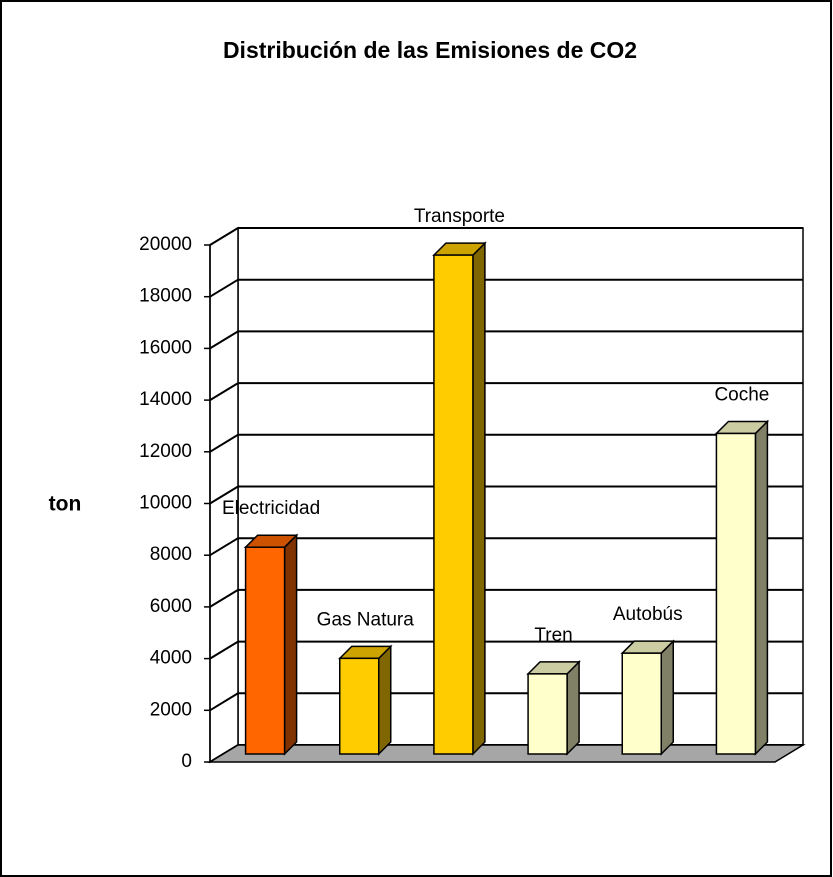  I want to click on floor, so click(506, 753).